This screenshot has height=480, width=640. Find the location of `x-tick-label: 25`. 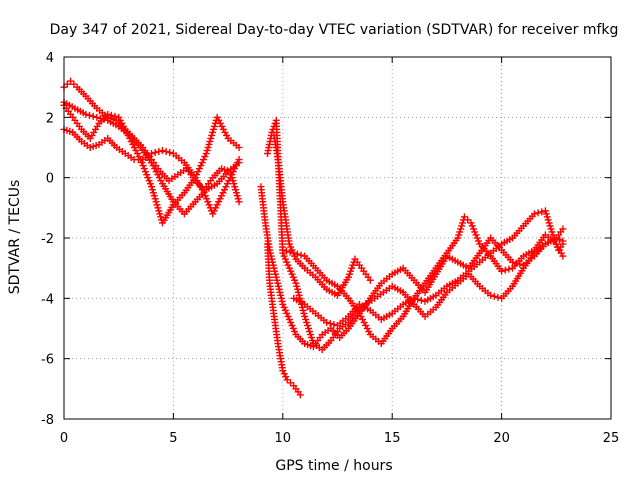

x-tick-label: 25 is located at coordinates (611, 438).